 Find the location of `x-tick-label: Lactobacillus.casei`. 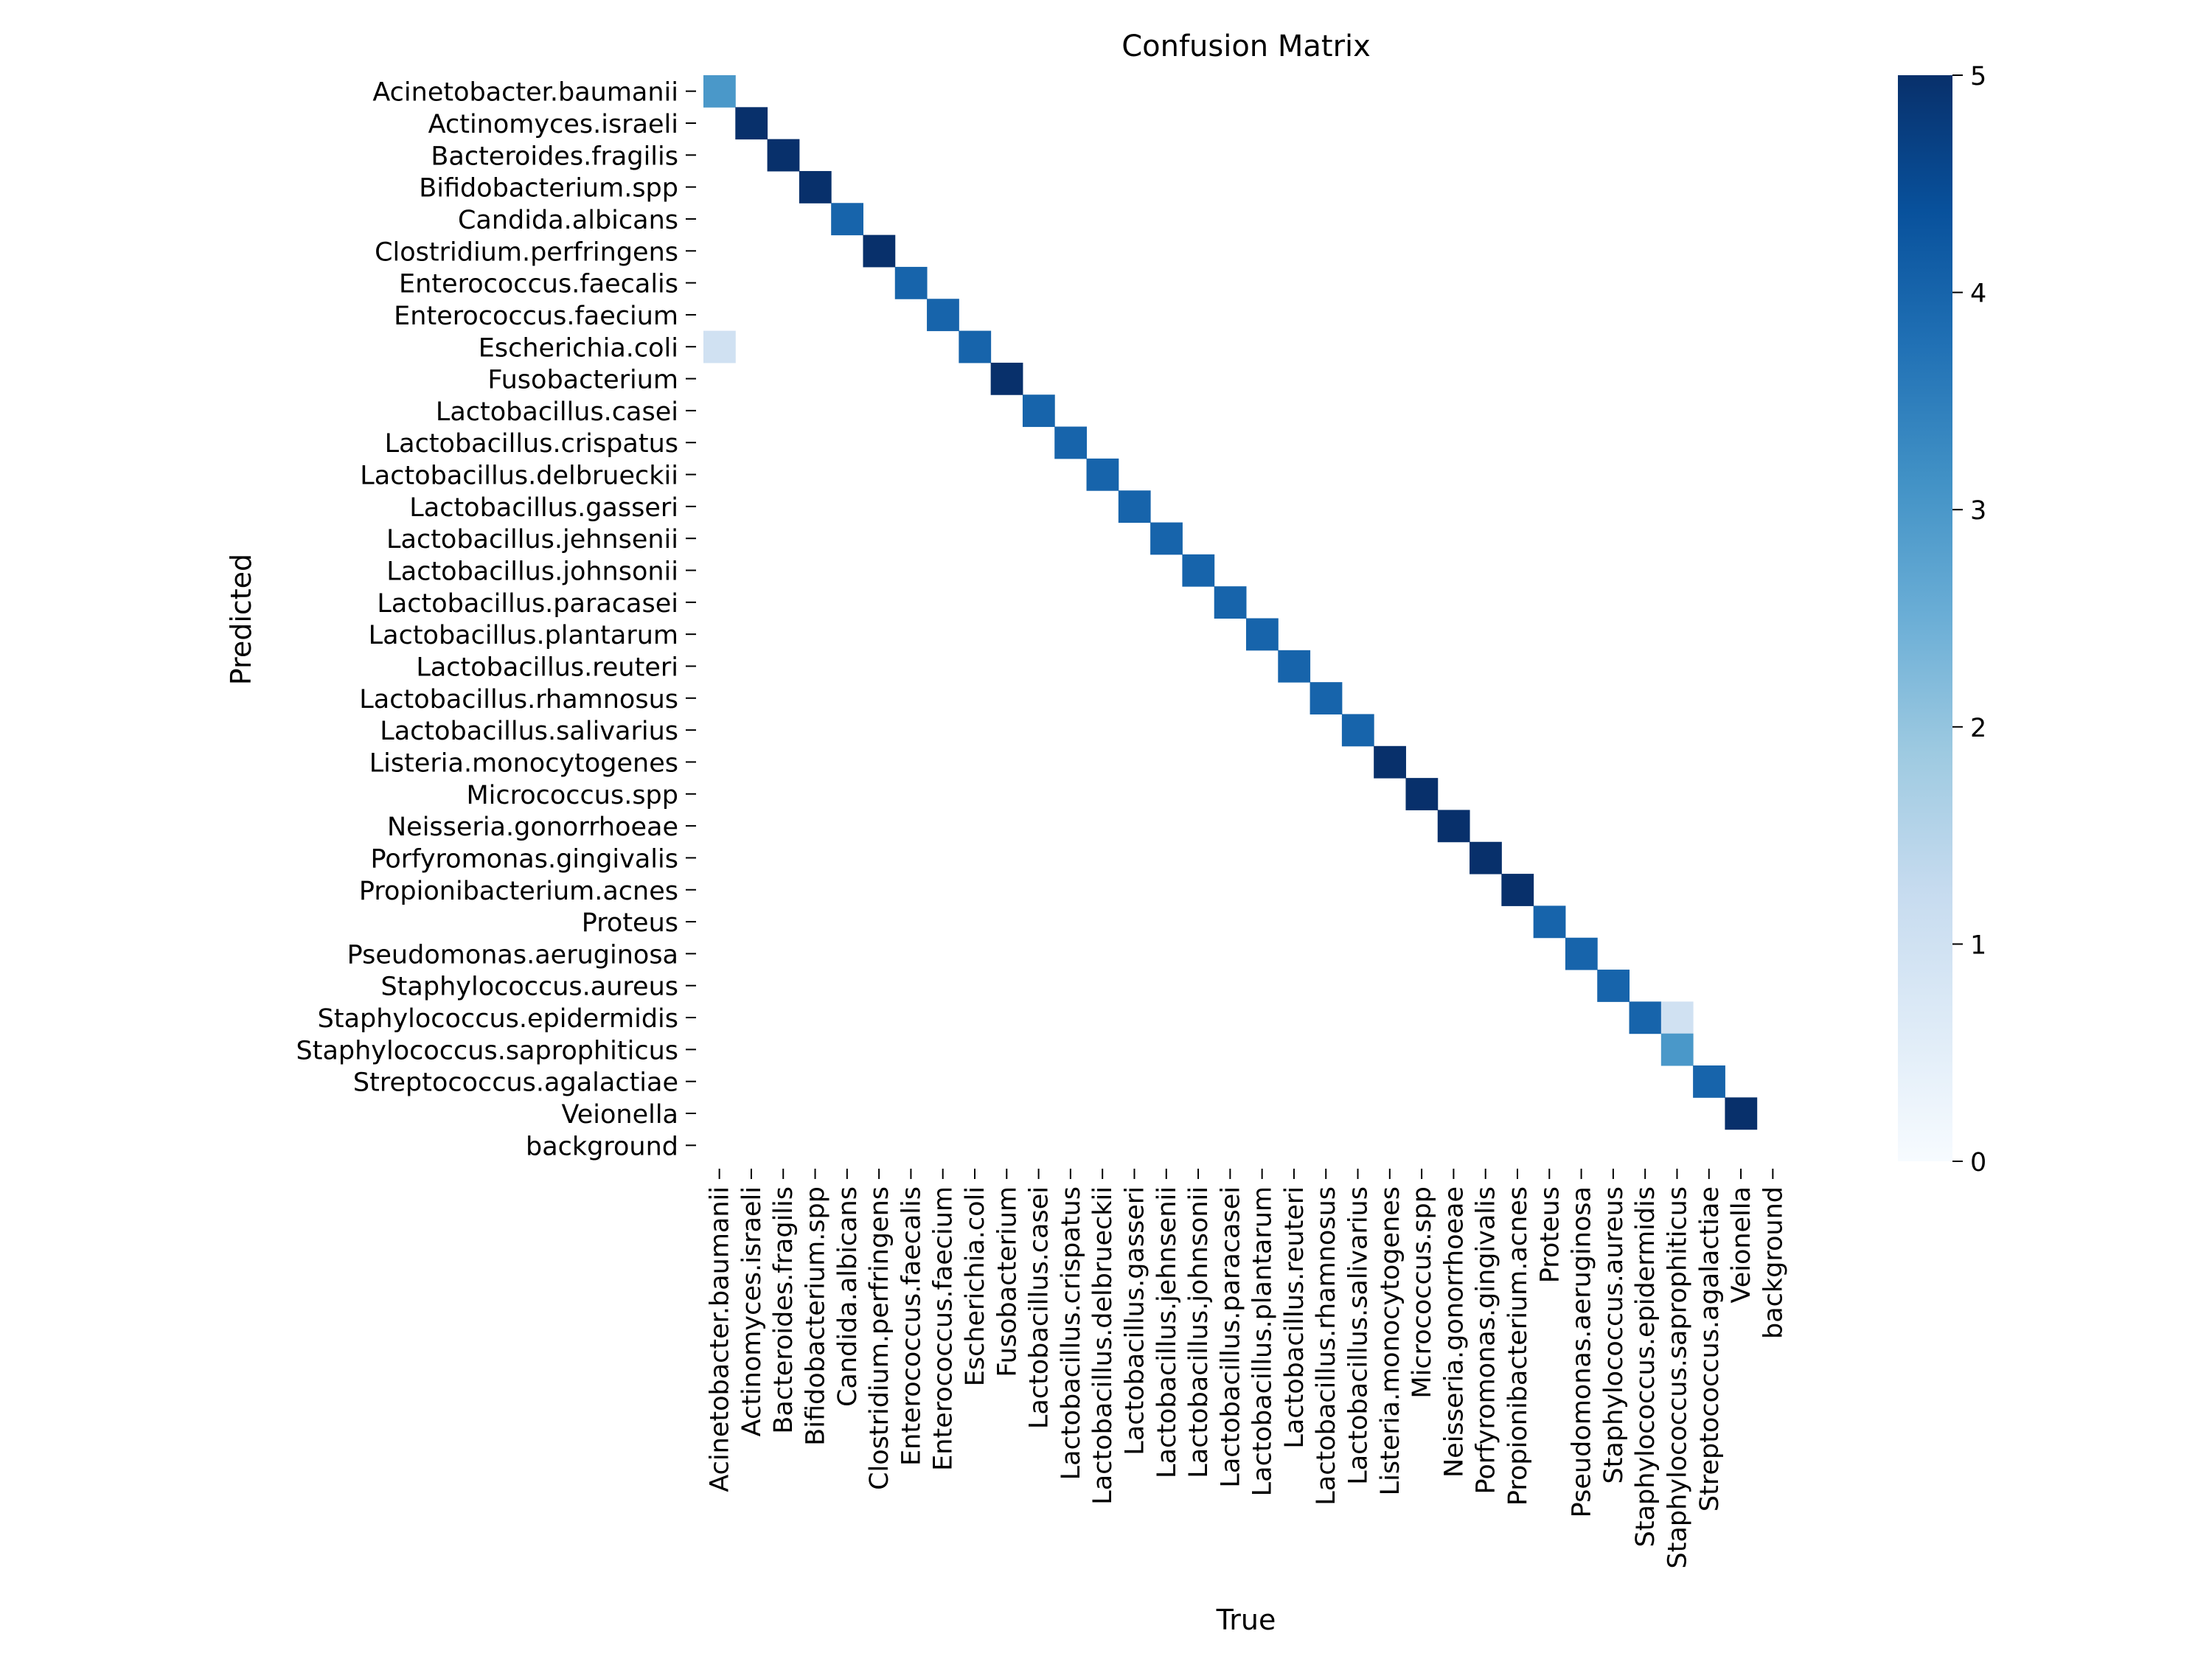

x-tick-label: Lactobacillus.casei is located at coordinates (1039, 1307).